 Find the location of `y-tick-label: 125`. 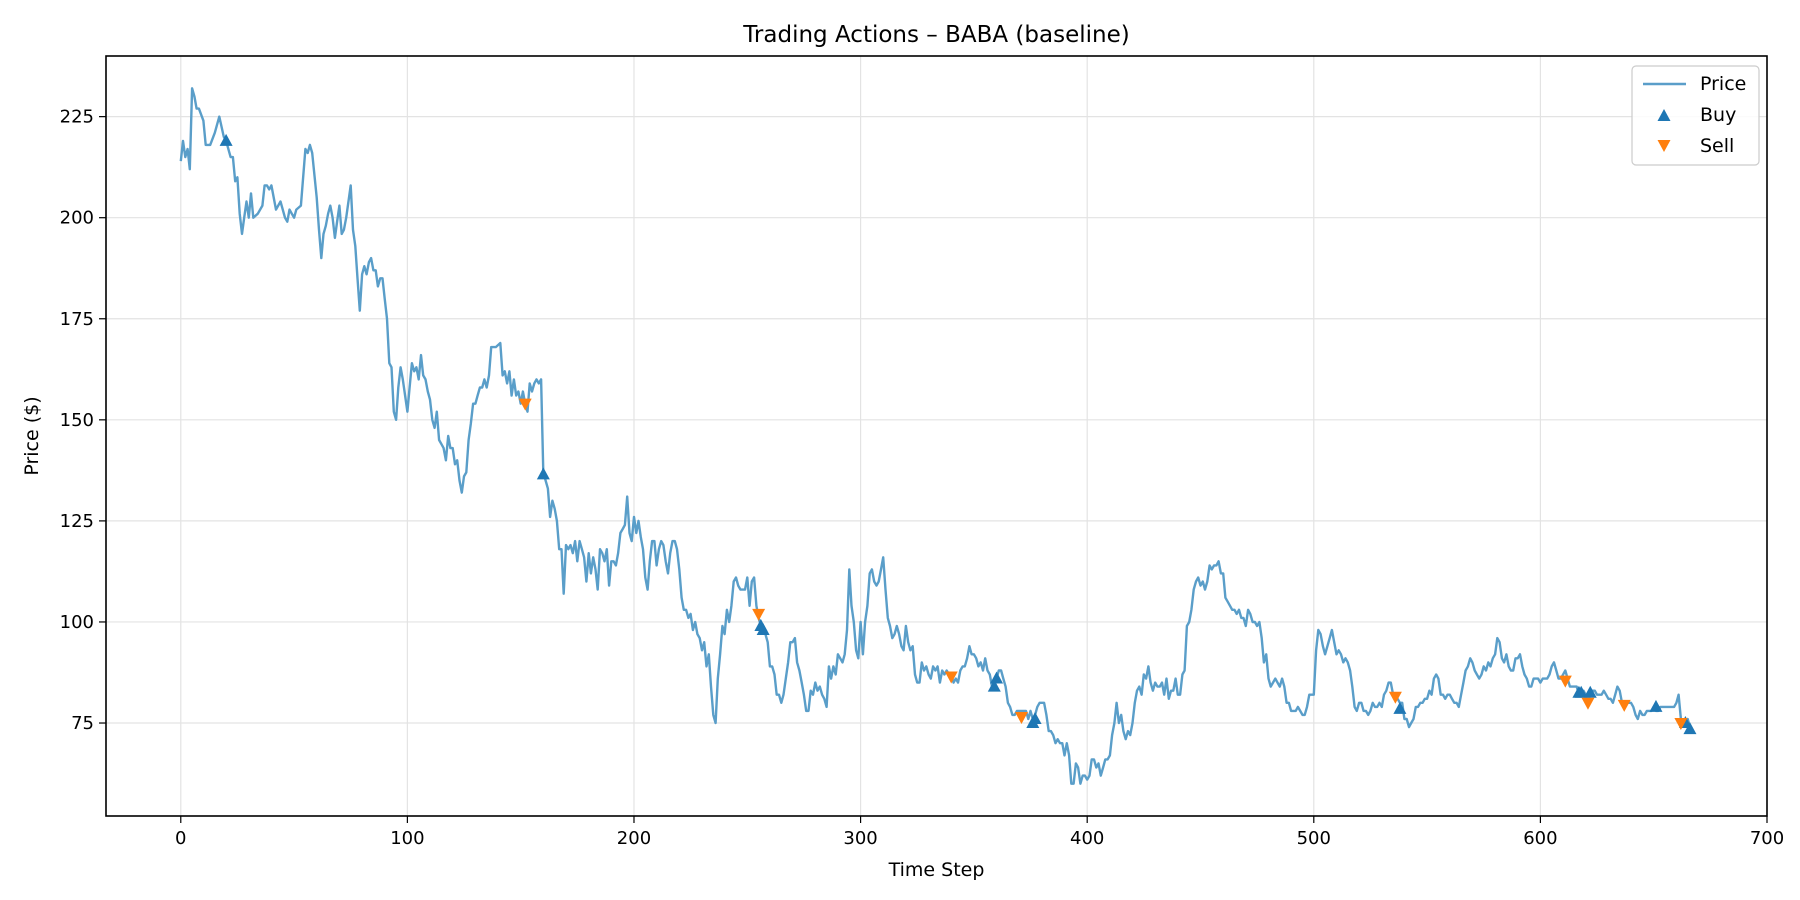

y-tick-label: 125 is located at coordinates (77, 521).